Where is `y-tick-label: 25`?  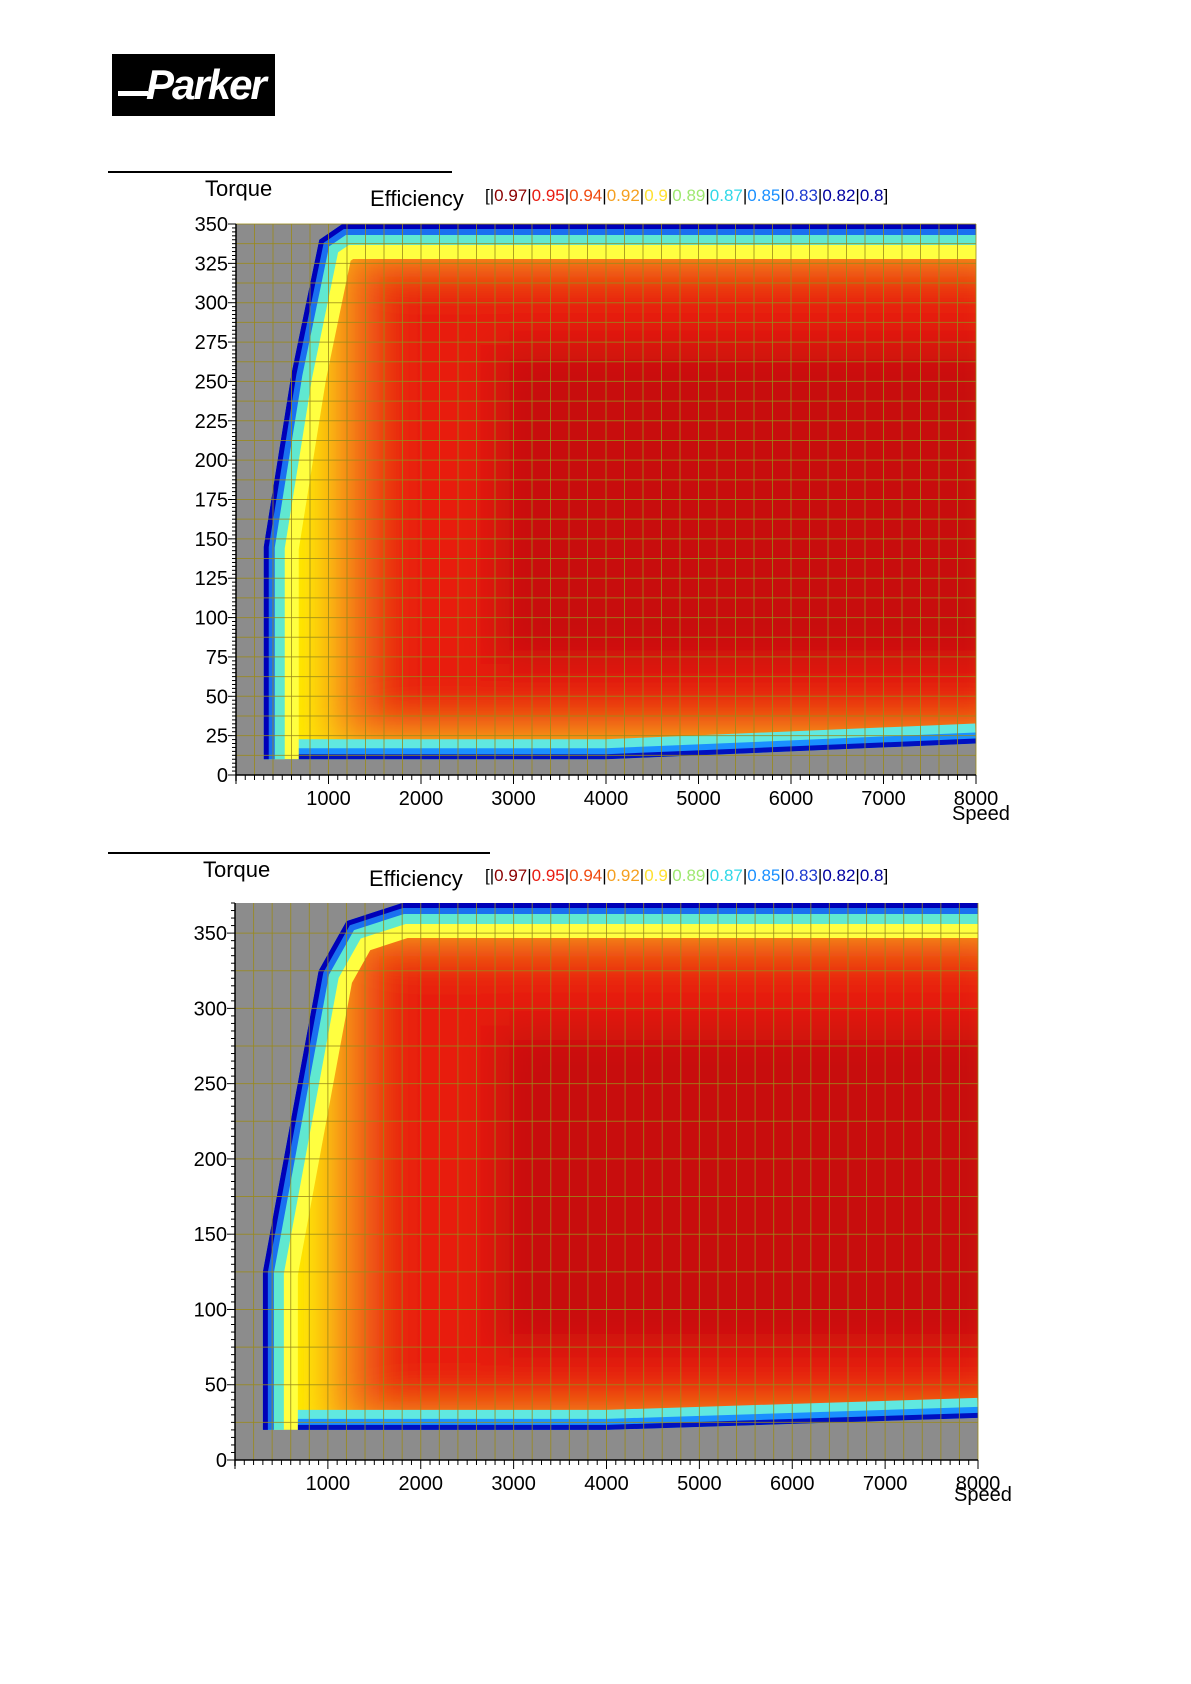 y-tick-label: 25 is located at coordinates (217, 737).